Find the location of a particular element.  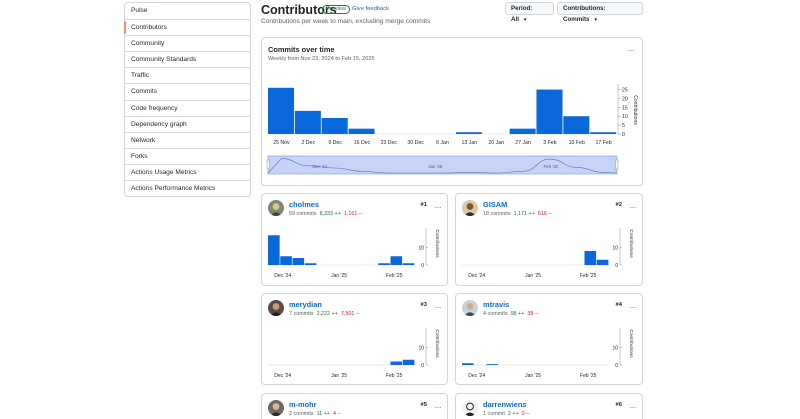

contributor-rank: #6 is located at coordinates (618, 405).